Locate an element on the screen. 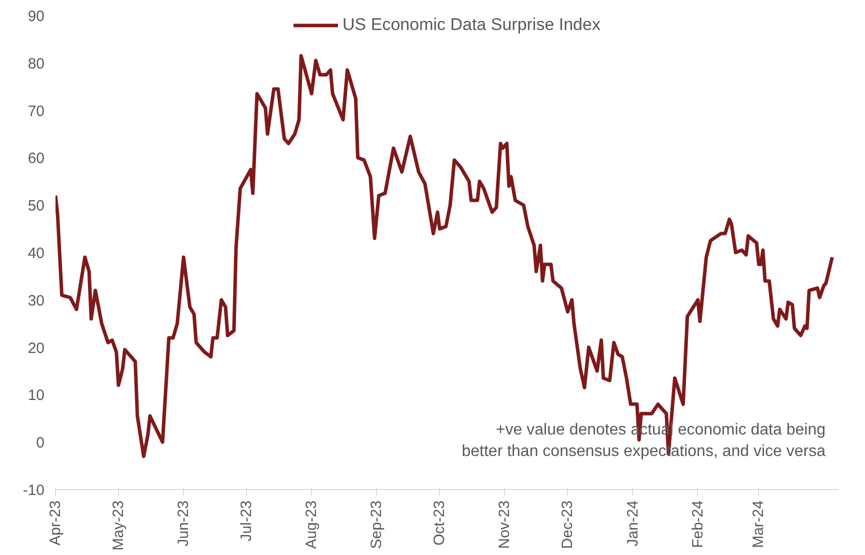  y-tick-label: 0 is located at coordinates (40, 443).